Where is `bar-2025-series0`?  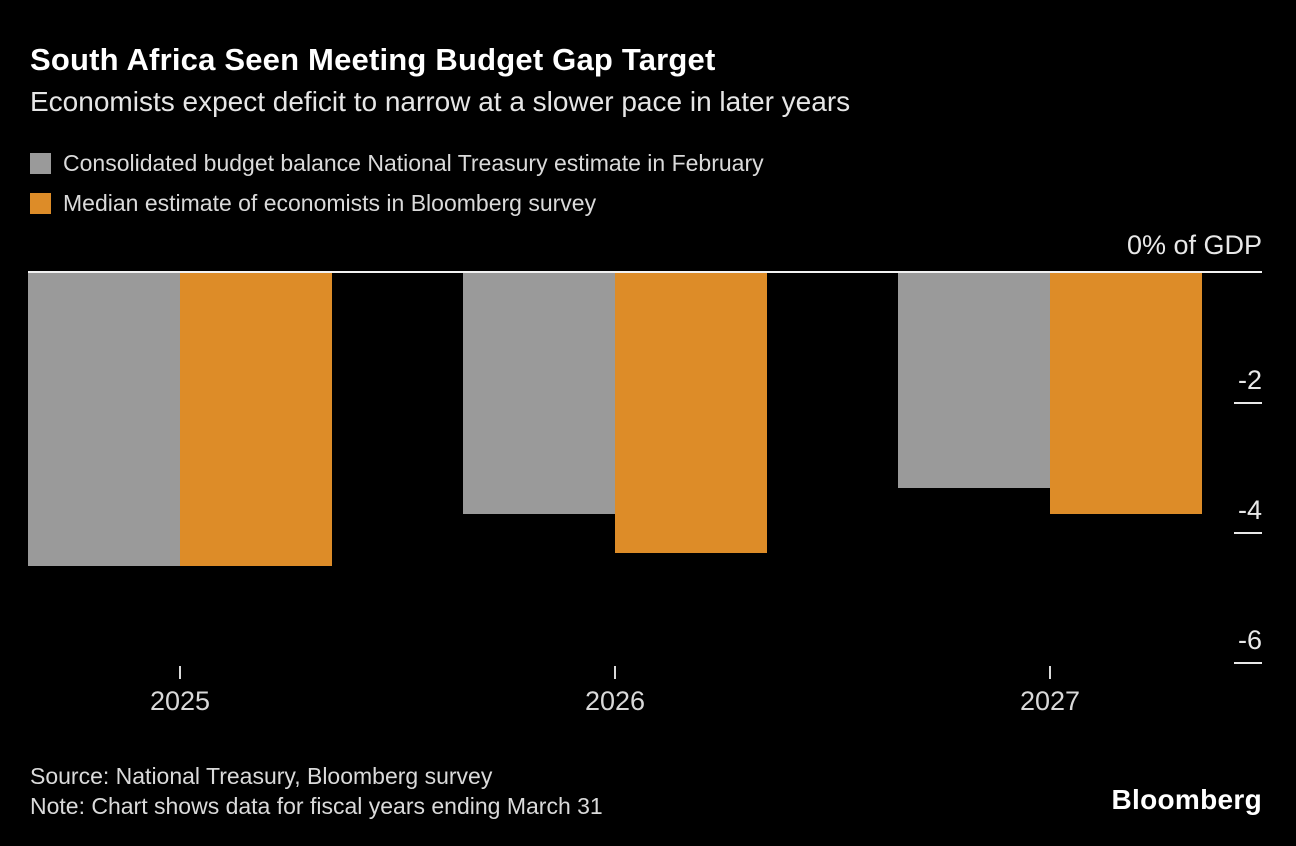
bar-2025-series0 is located at coordinates (104, 419).